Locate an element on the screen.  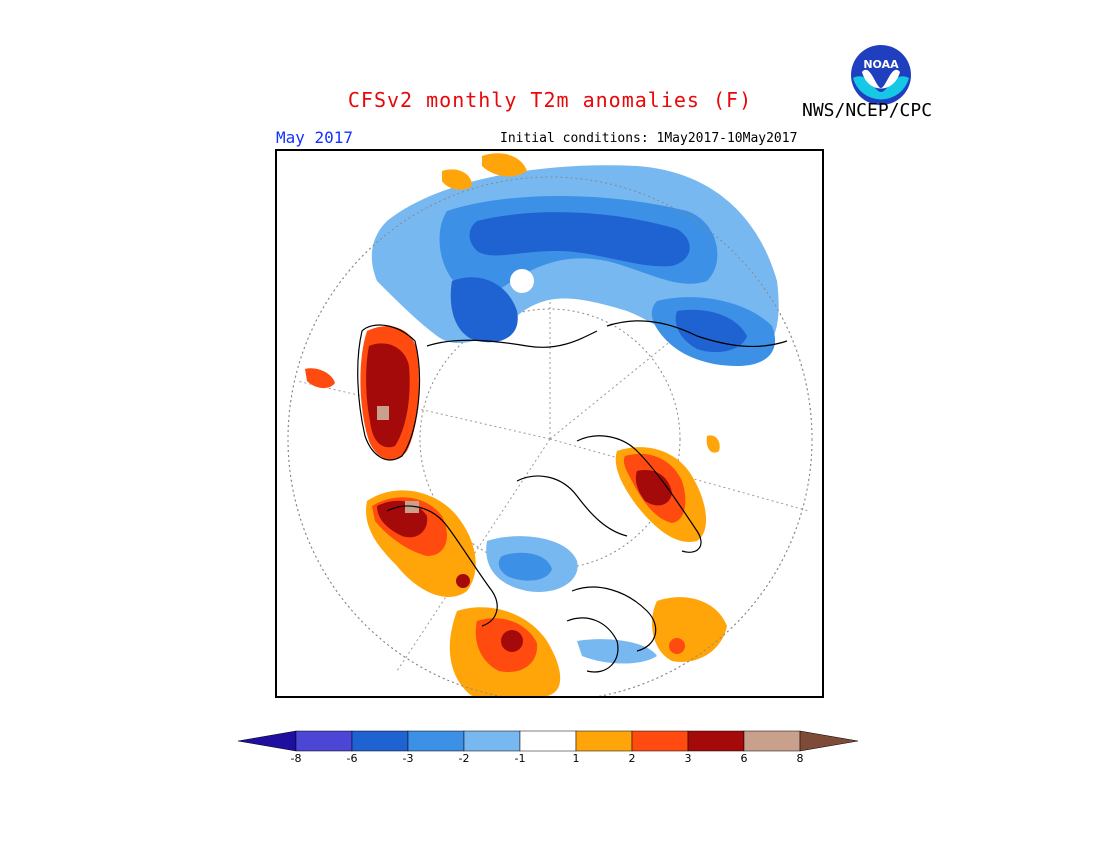
color-bar-tick-label: -6 is located at coordinates (352, 758).